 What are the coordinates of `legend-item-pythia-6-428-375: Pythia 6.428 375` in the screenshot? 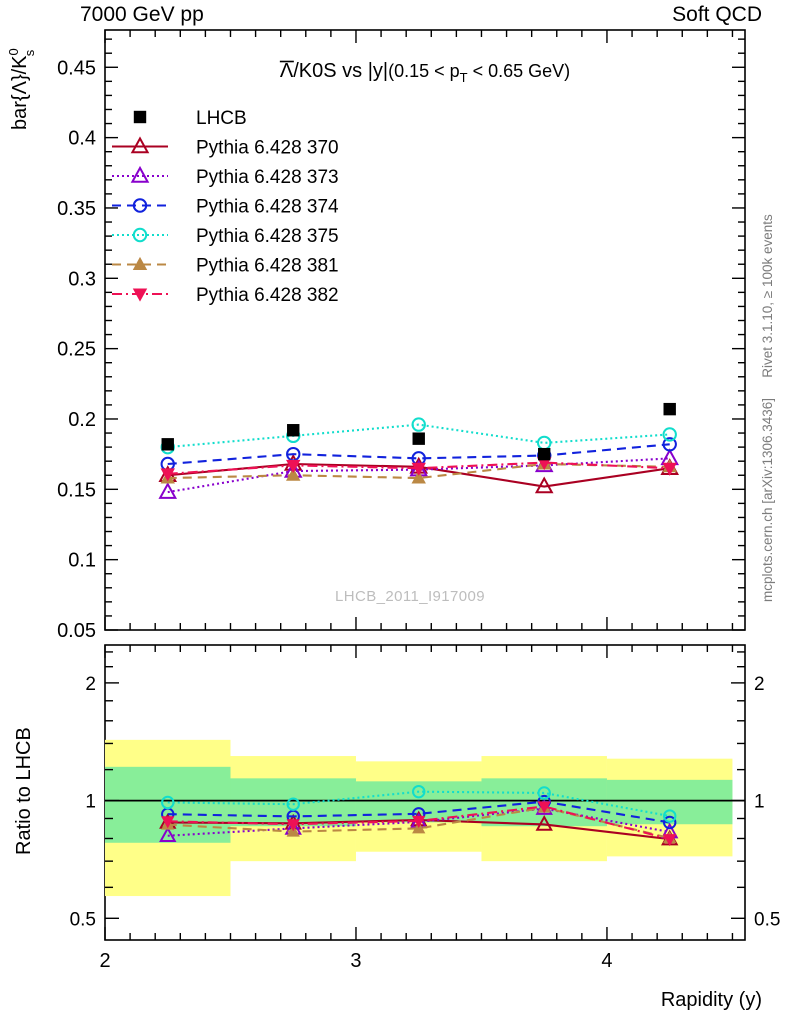 It's located at (225, 236).